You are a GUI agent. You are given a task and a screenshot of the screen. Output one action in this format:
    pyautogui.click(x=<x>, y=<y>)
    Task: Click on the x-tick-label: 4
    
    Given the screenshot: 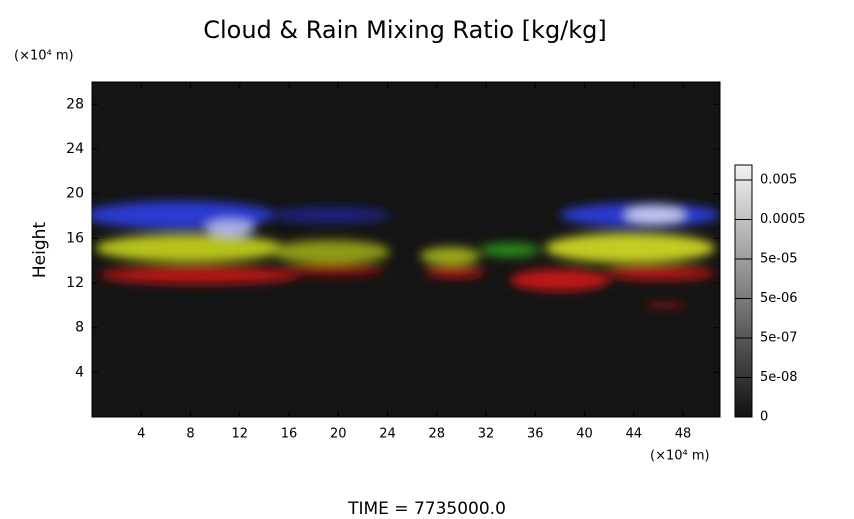 What is the action you would take?
    pyautogui.click(x=141, y=434)
    